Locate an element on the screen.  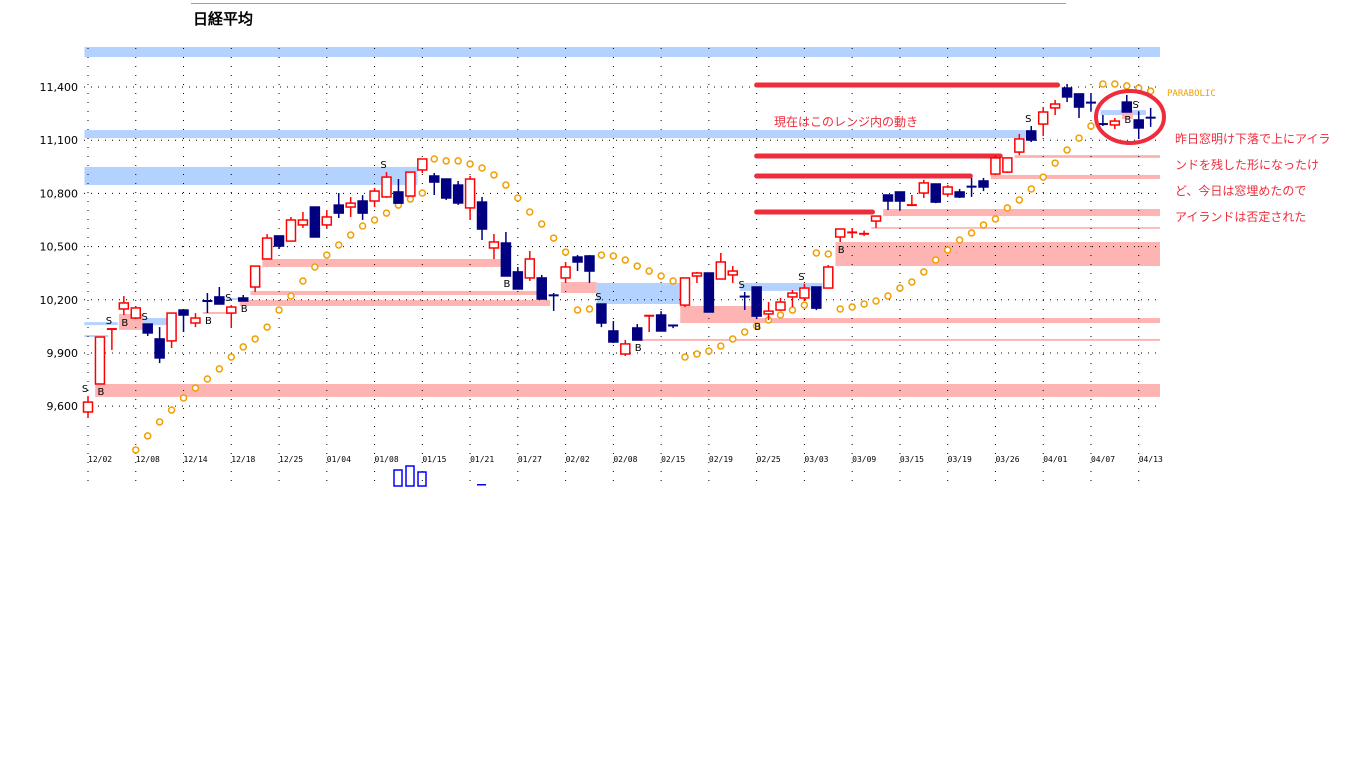
x-tick-label: 02/19 is located at coordinates (721, 459).